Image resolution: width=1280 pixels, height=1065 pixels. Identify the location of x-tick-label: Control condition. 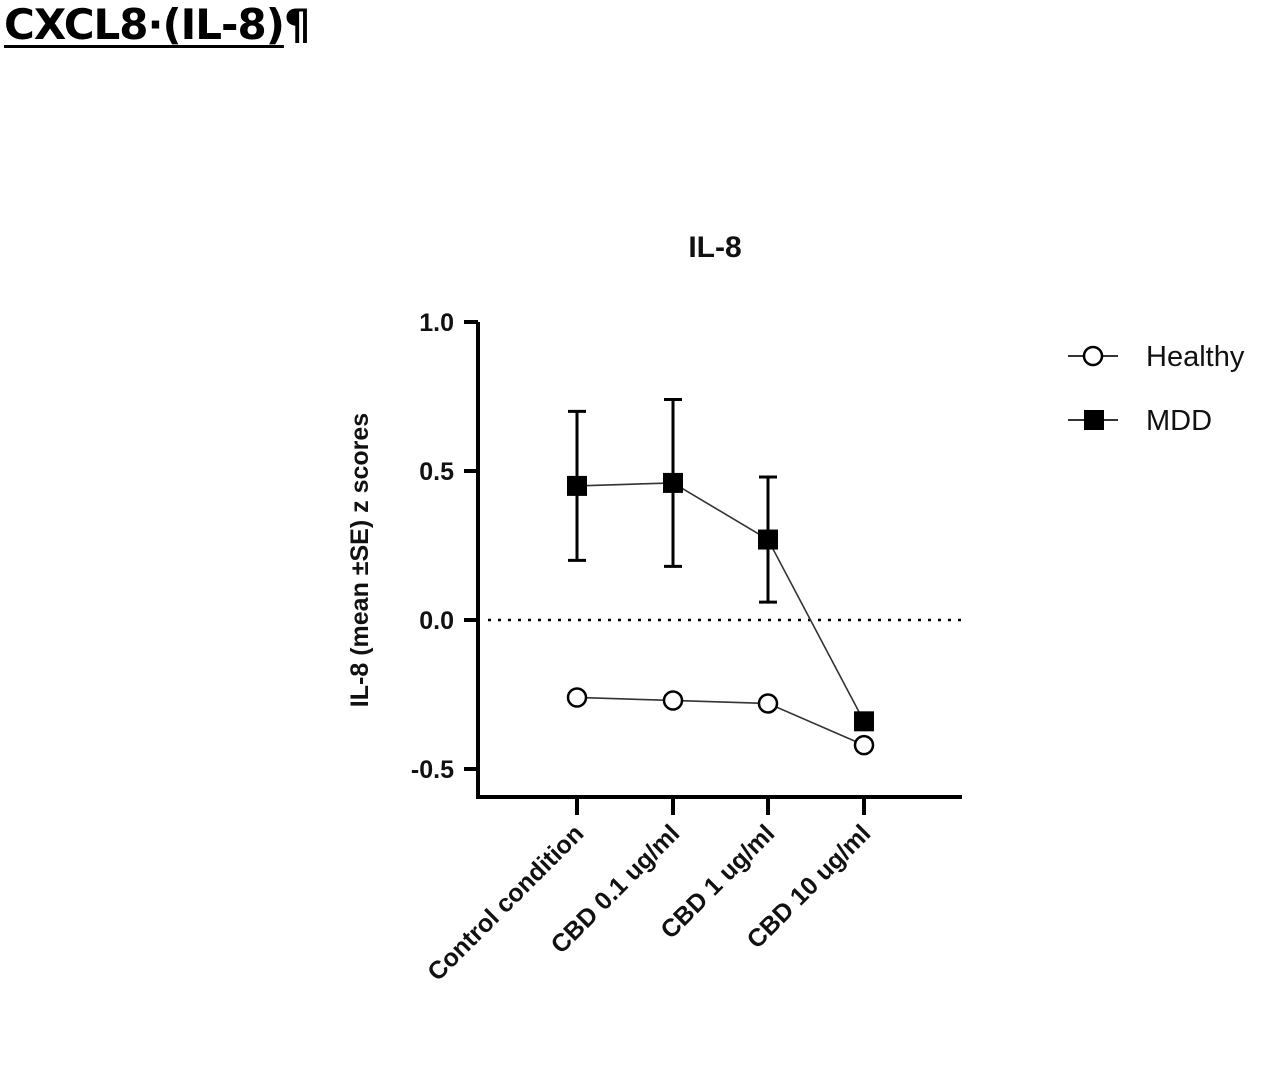
(505, 902).